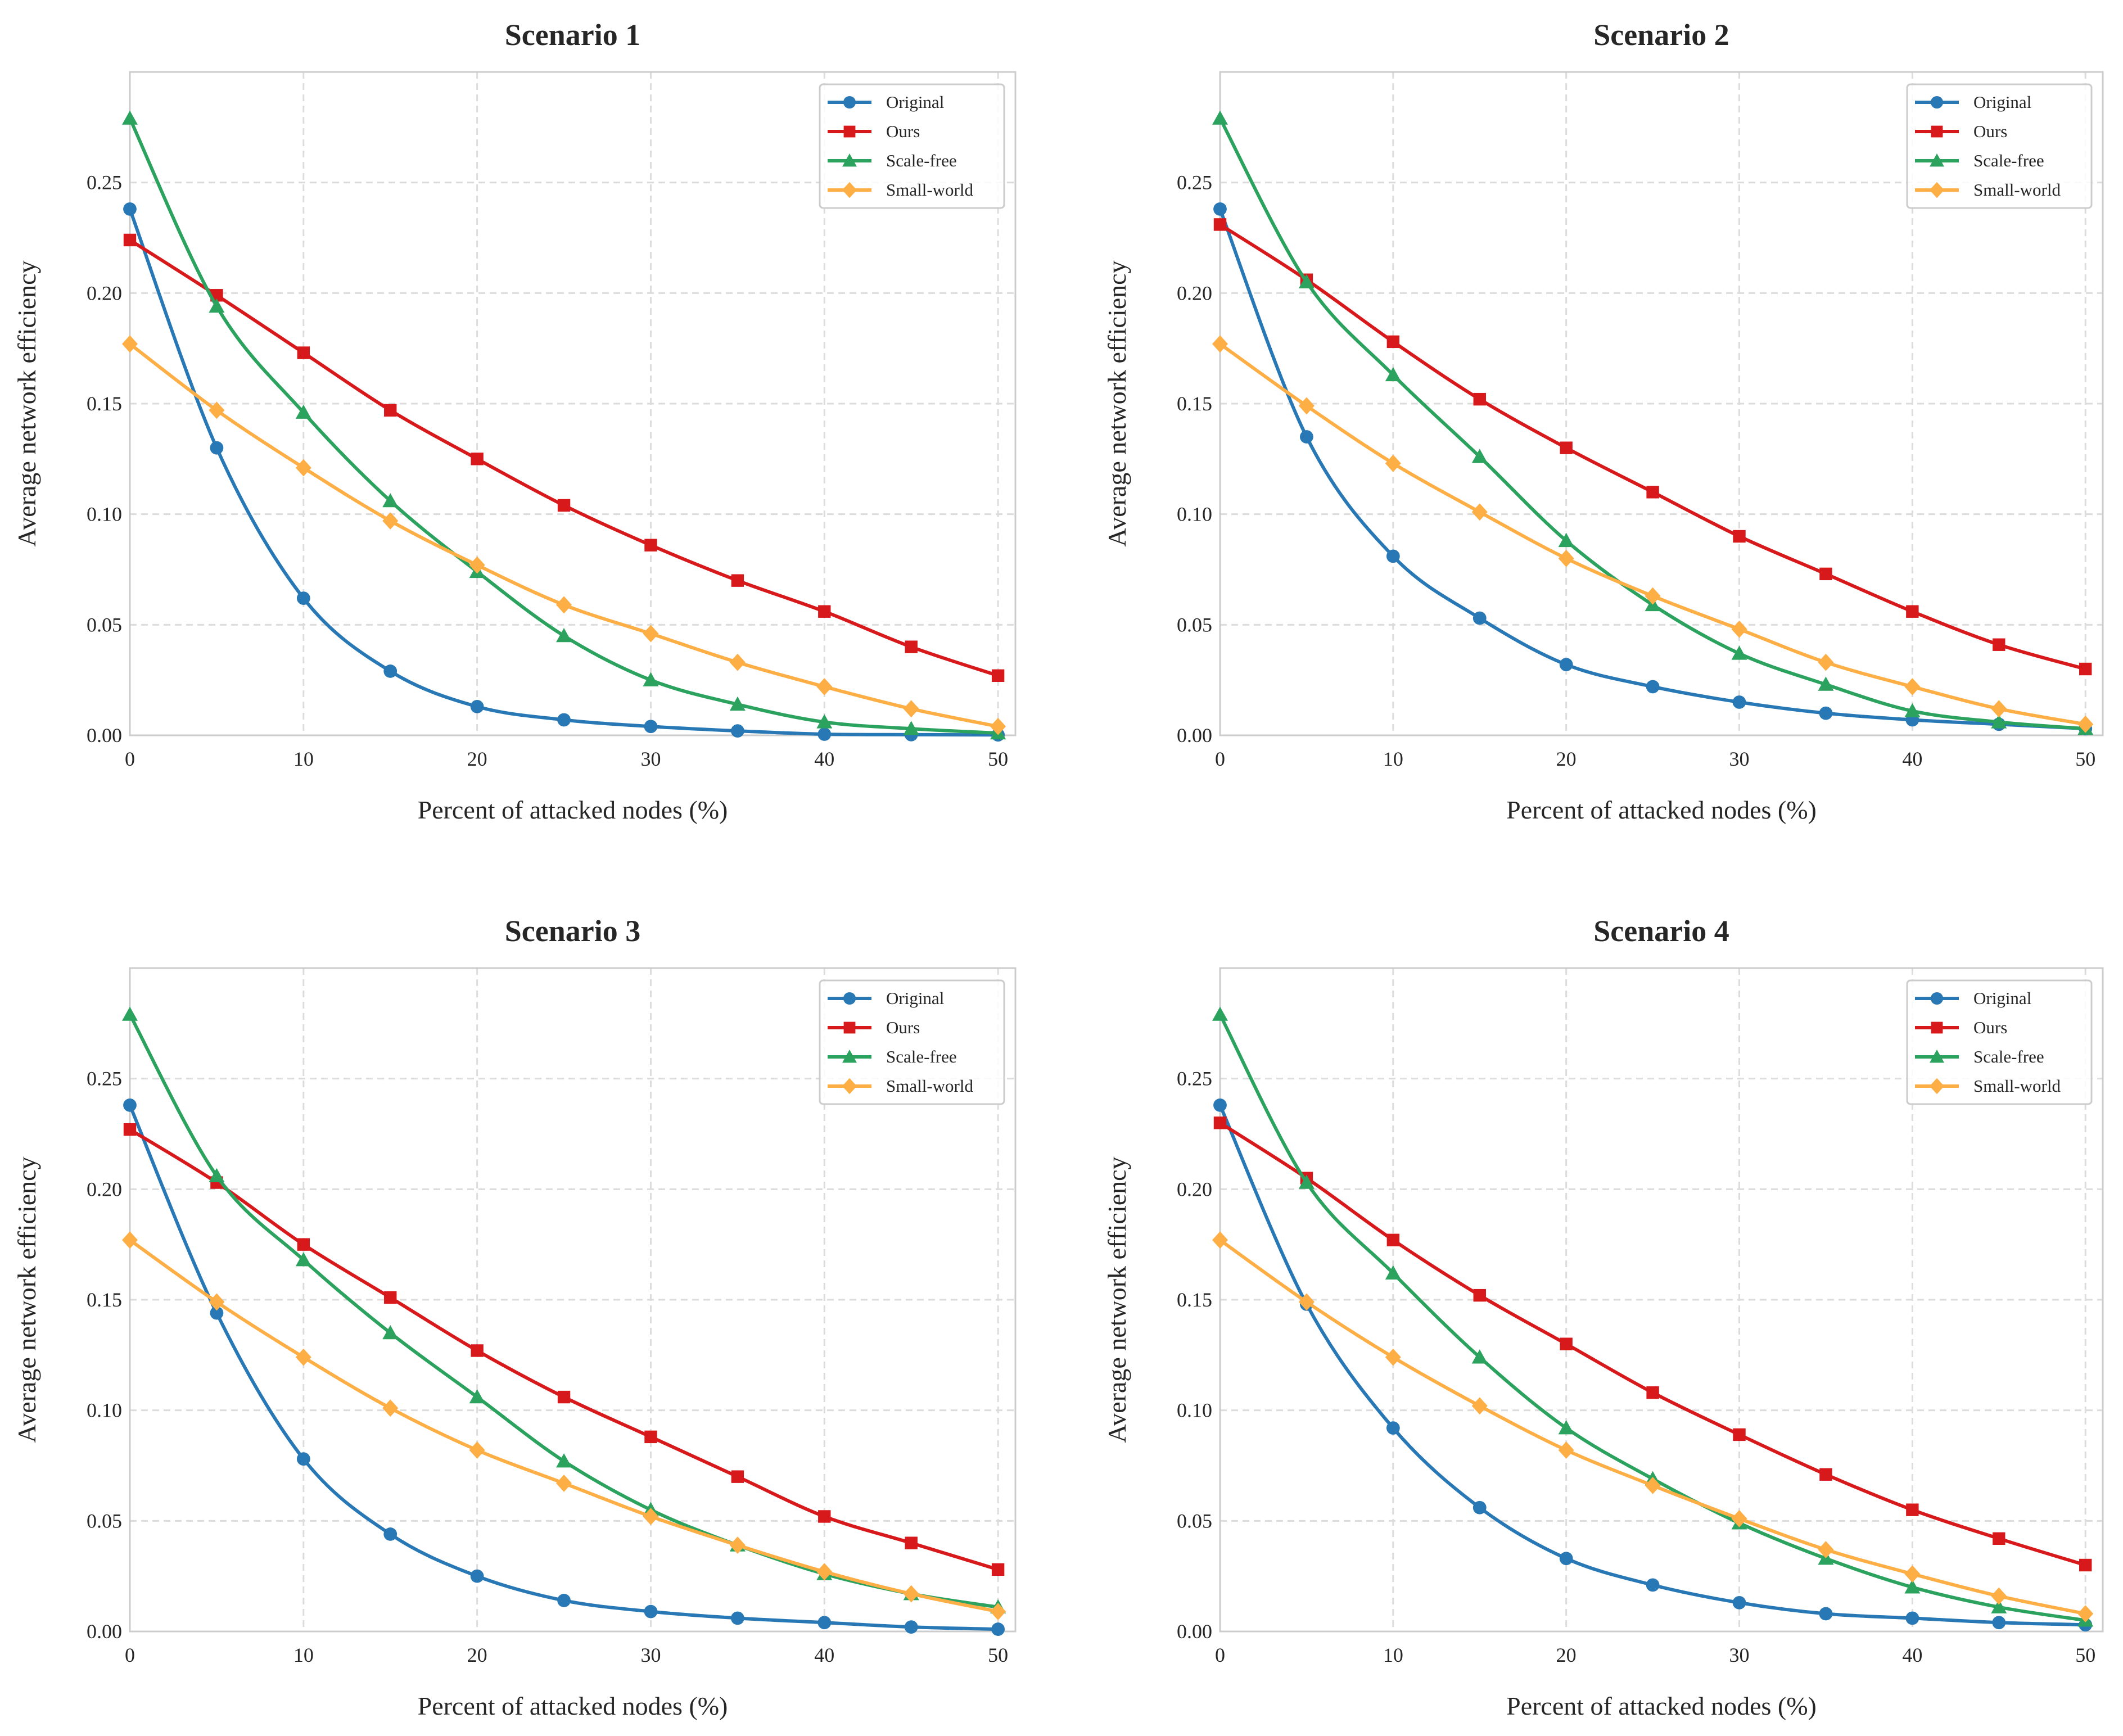 This screenshot has width=2123, height=1736. What do you see at coordinates (886, 998) in the screenshot?
I see `legend-item-original: Original` at bounding box center [886, 998].